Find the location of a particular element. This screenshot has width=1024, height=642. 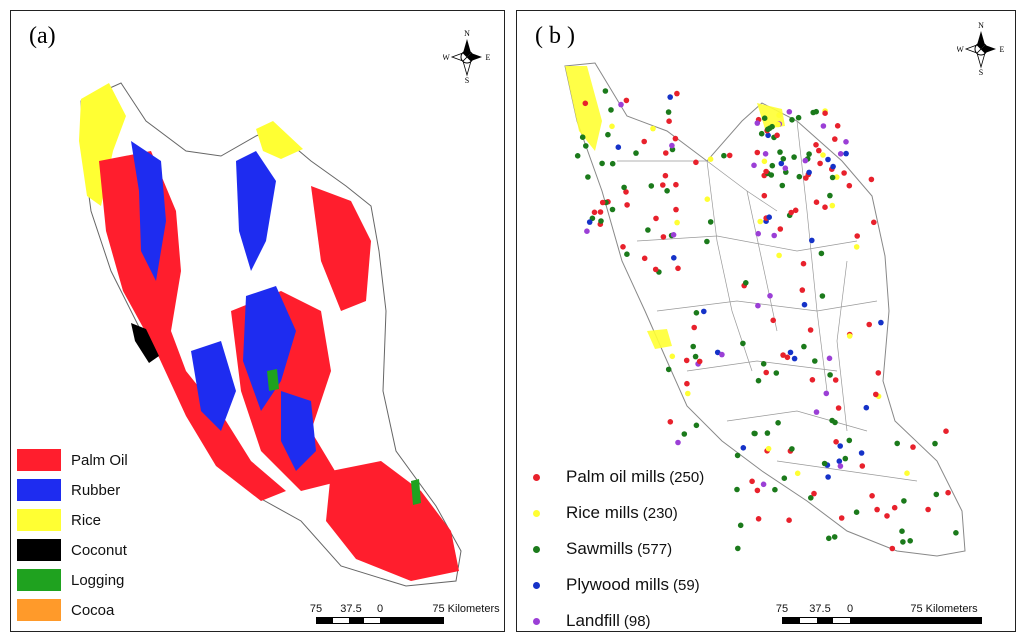

legend-item-palm-oil-mills: Palm oil mills (250) is located at coordinates (613, 477).